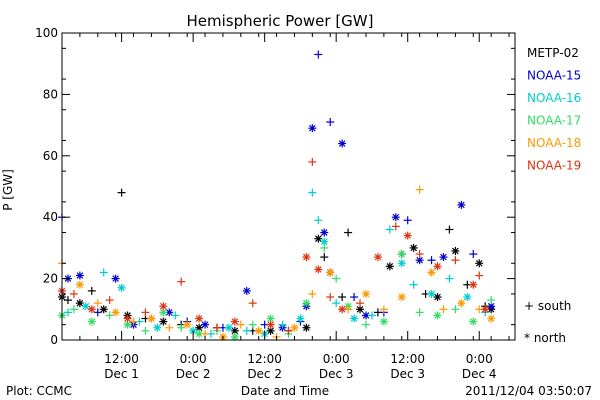 The width and height of the screenshot is (600, 400). I want to click on y-tick-label: 0, so click(54, 340).